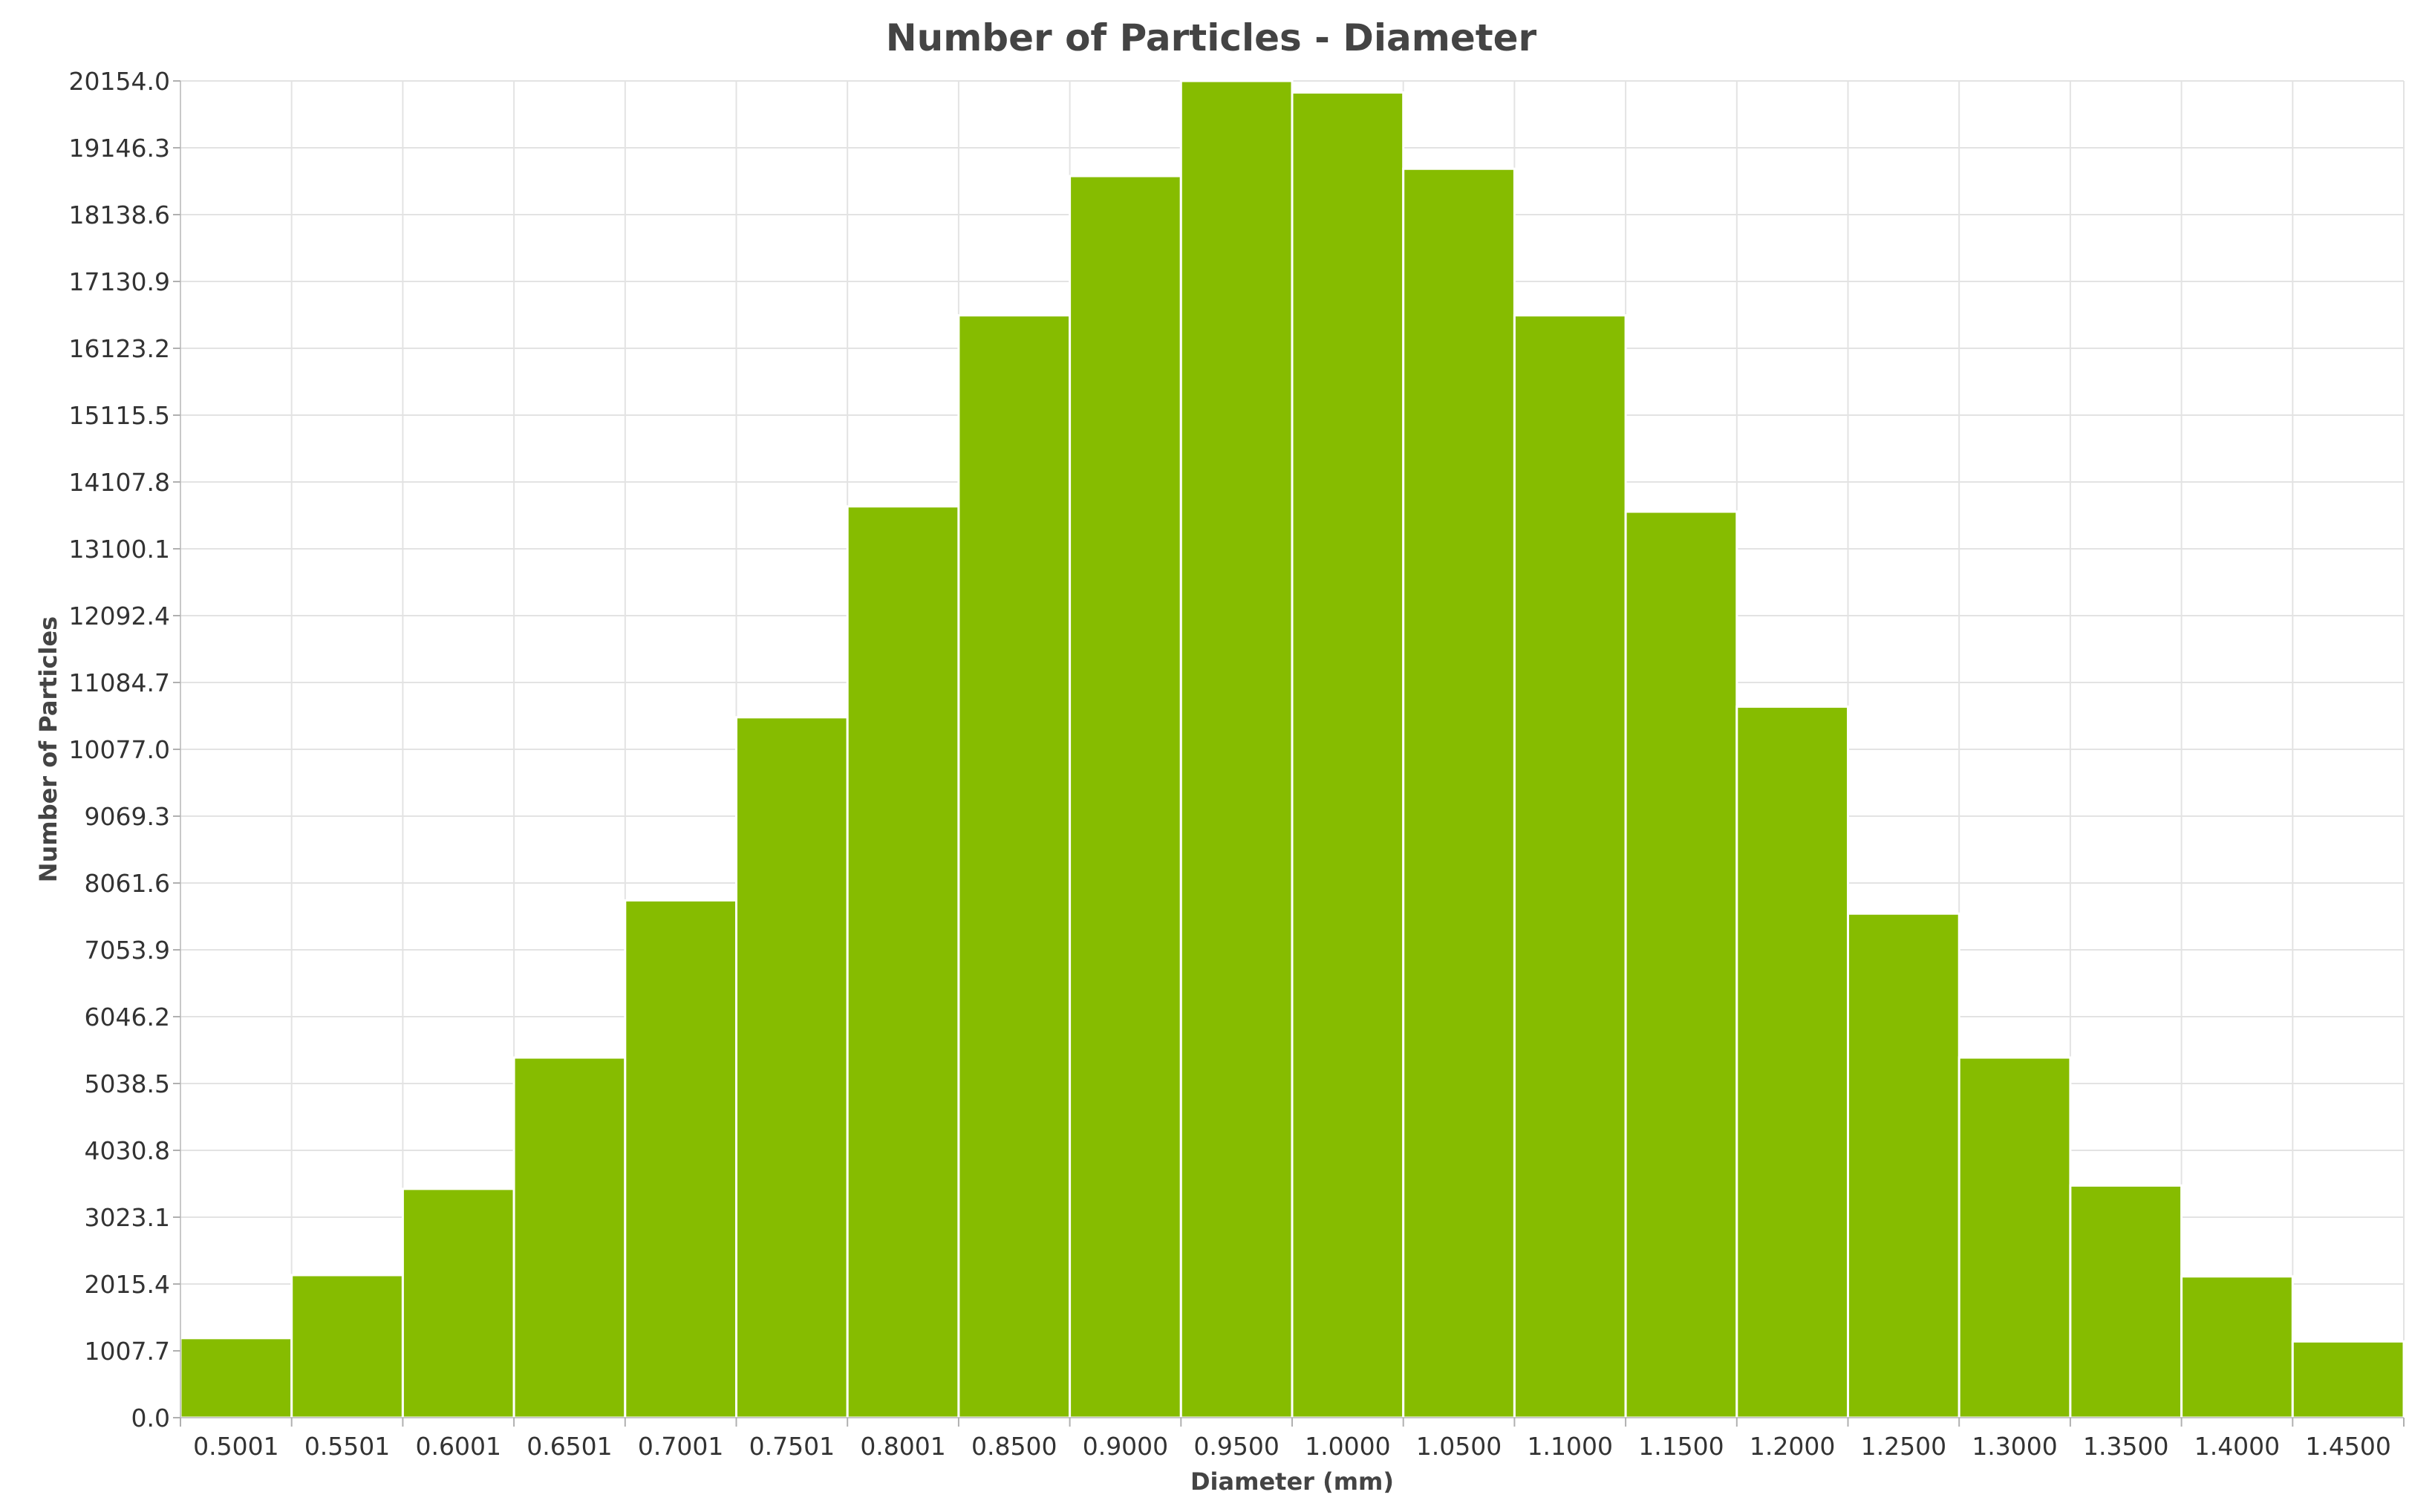  What do you see at coordinates (458, 1446) in the screenshot?
I see `x-tick-label: 0.6001` at bounding box center [458, 1446].